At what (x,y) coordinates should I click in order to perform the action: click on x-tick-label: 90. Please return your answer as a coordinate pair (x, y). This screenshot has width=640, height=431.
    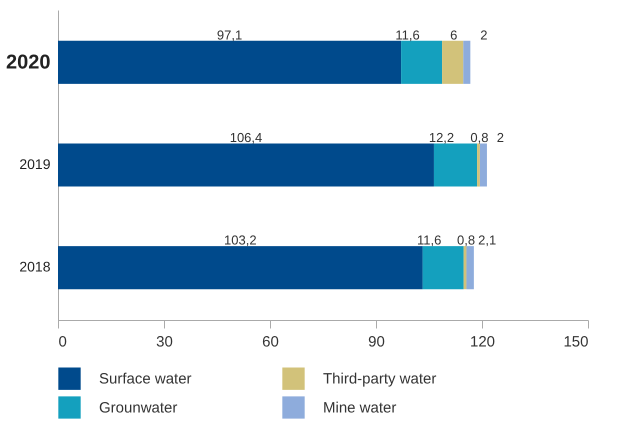
    Looking at the image, I should click on (376, 342).